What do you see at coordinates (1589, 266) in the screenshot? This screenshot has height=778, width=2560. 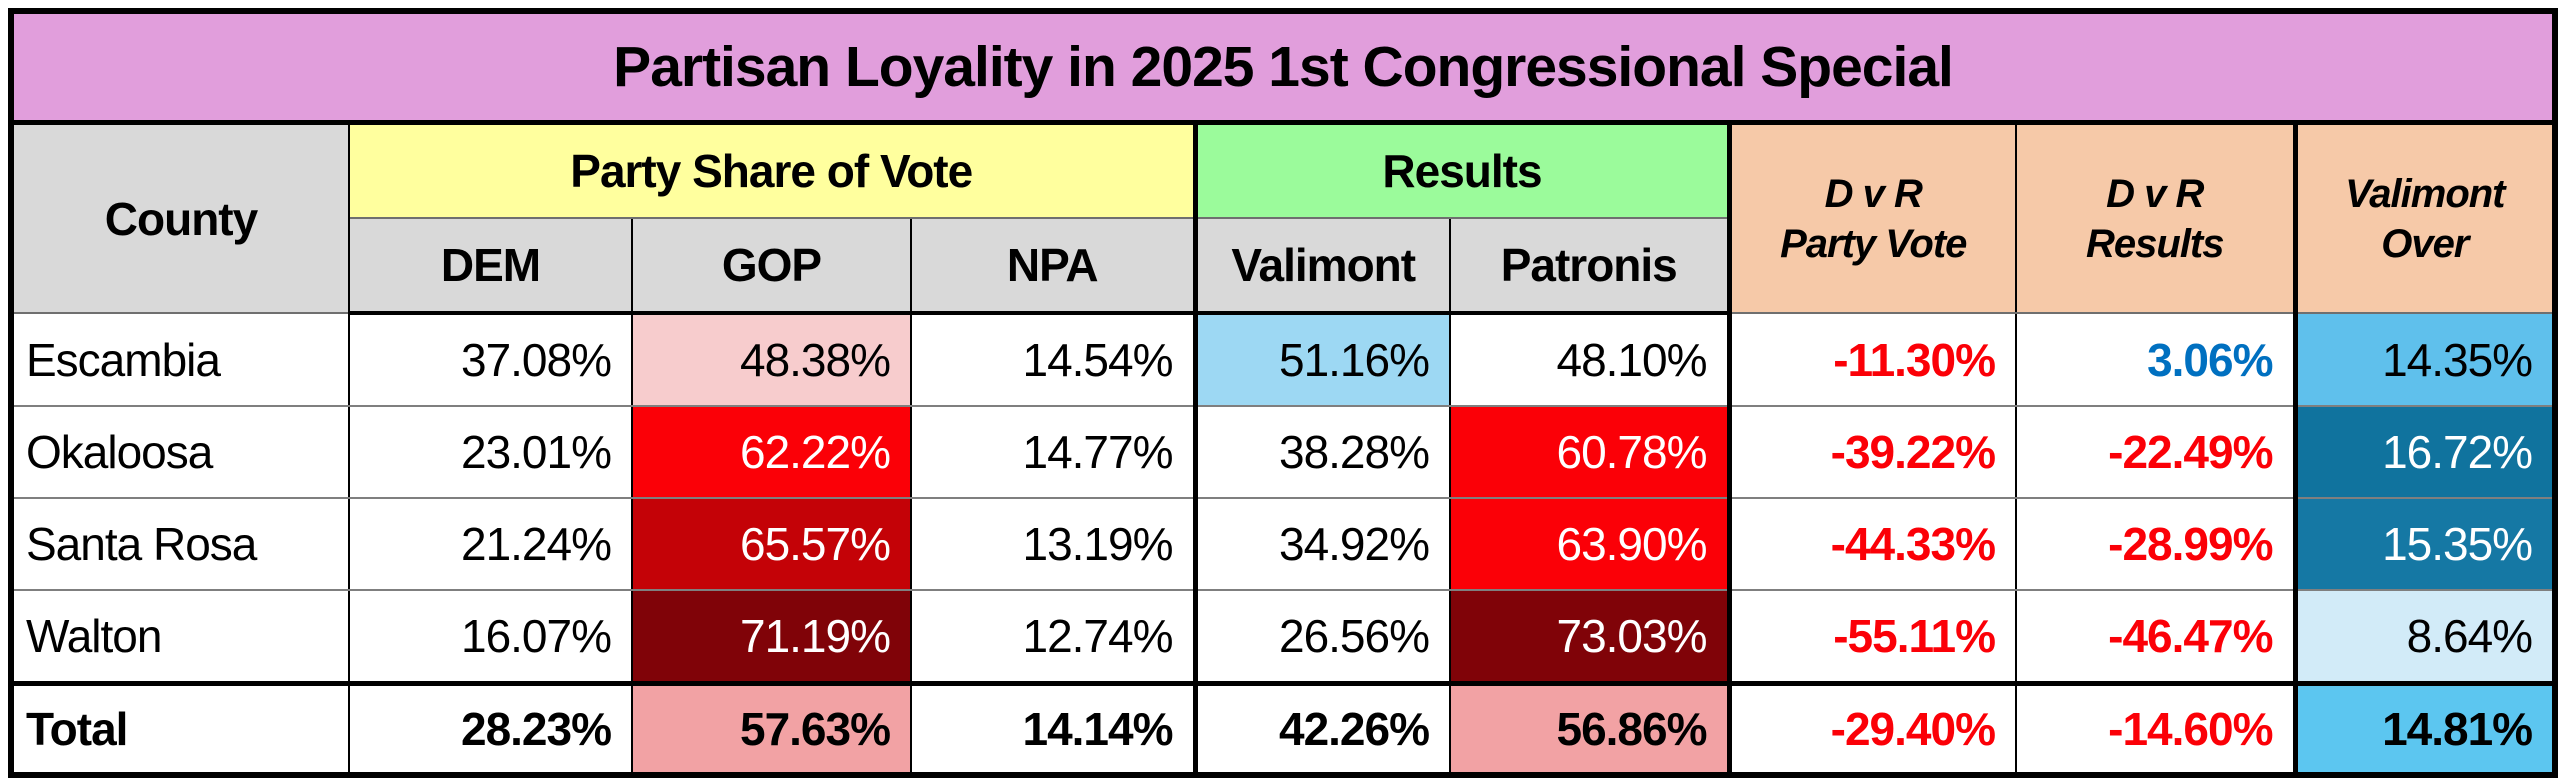 I see `patronis-column-header: Patronis` at bounding box center [1589, 266].